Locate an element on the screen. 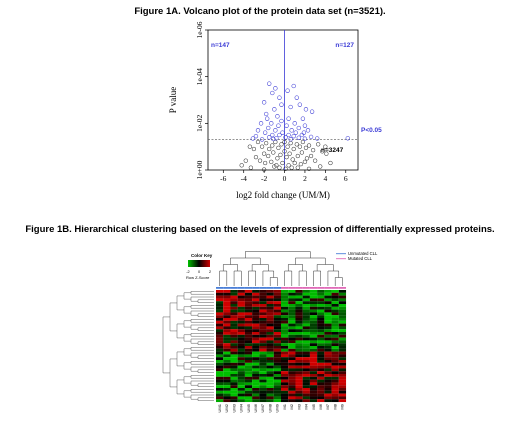  volcano-ylabel: P value is located at coordinates (173, 100).